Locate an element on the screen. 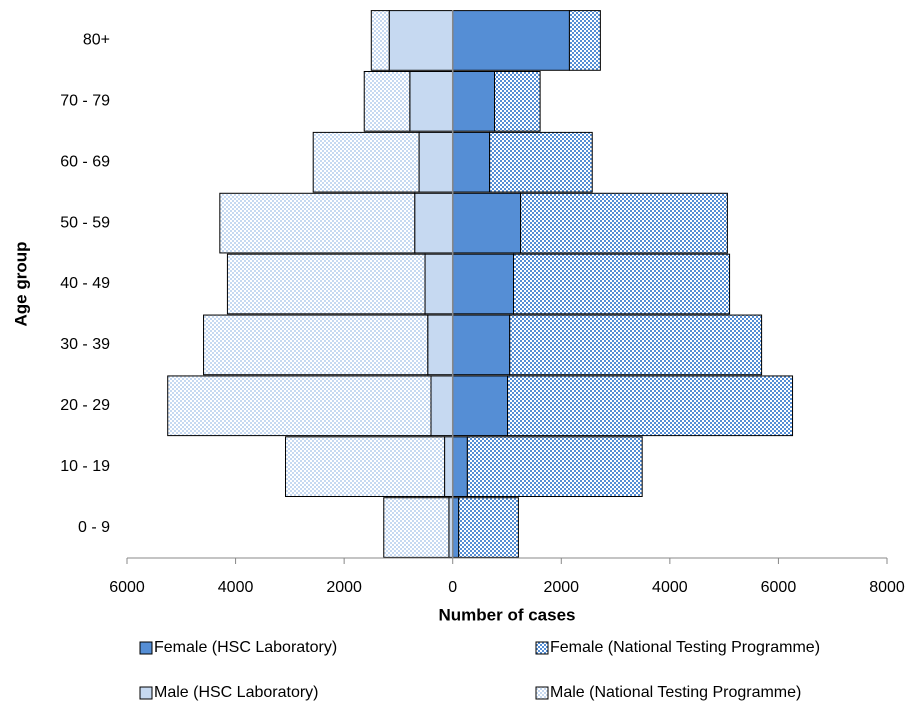  legend-label: Female (National Testing Programme) is located at coordinates (685, 647).